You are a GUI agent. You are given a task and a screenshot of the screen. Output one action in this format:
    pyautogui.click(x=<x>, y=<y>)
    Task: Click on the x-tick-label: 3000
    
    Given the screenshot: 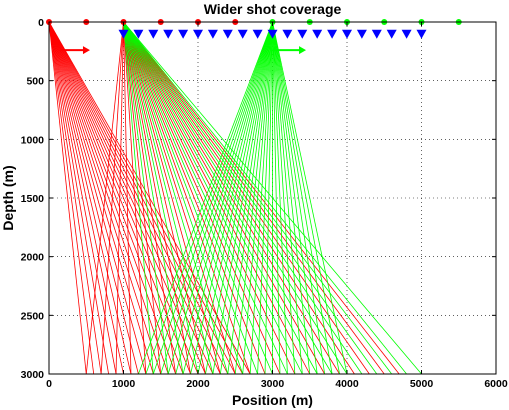 What is the action you would take?
    pyautogui.click(x=273, y=384)
    